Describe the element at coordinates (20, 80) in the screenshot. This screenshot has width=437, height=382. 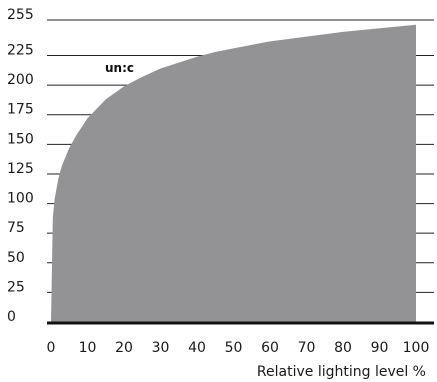
I see `y-tick-label-200: 200` at that location.